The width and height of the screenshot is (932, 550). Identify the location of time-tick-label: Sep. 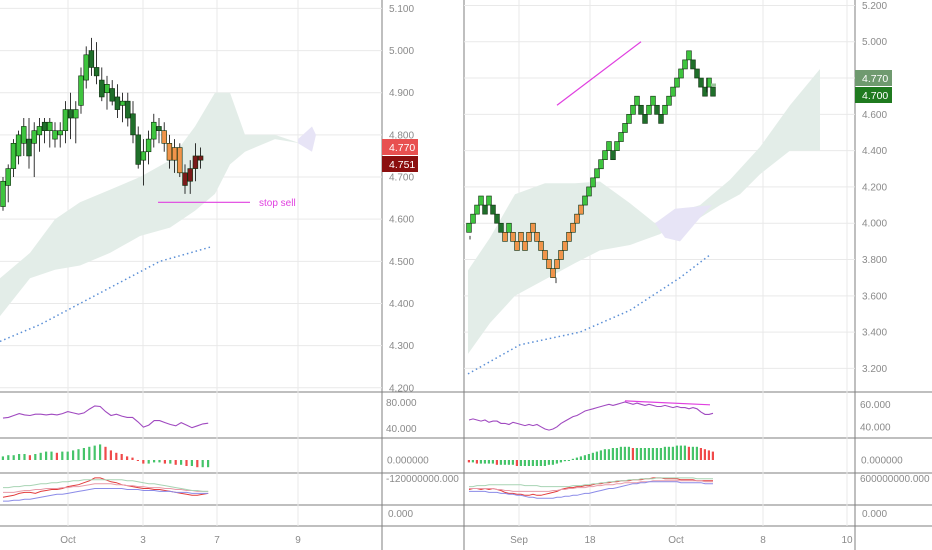
(519, 540).